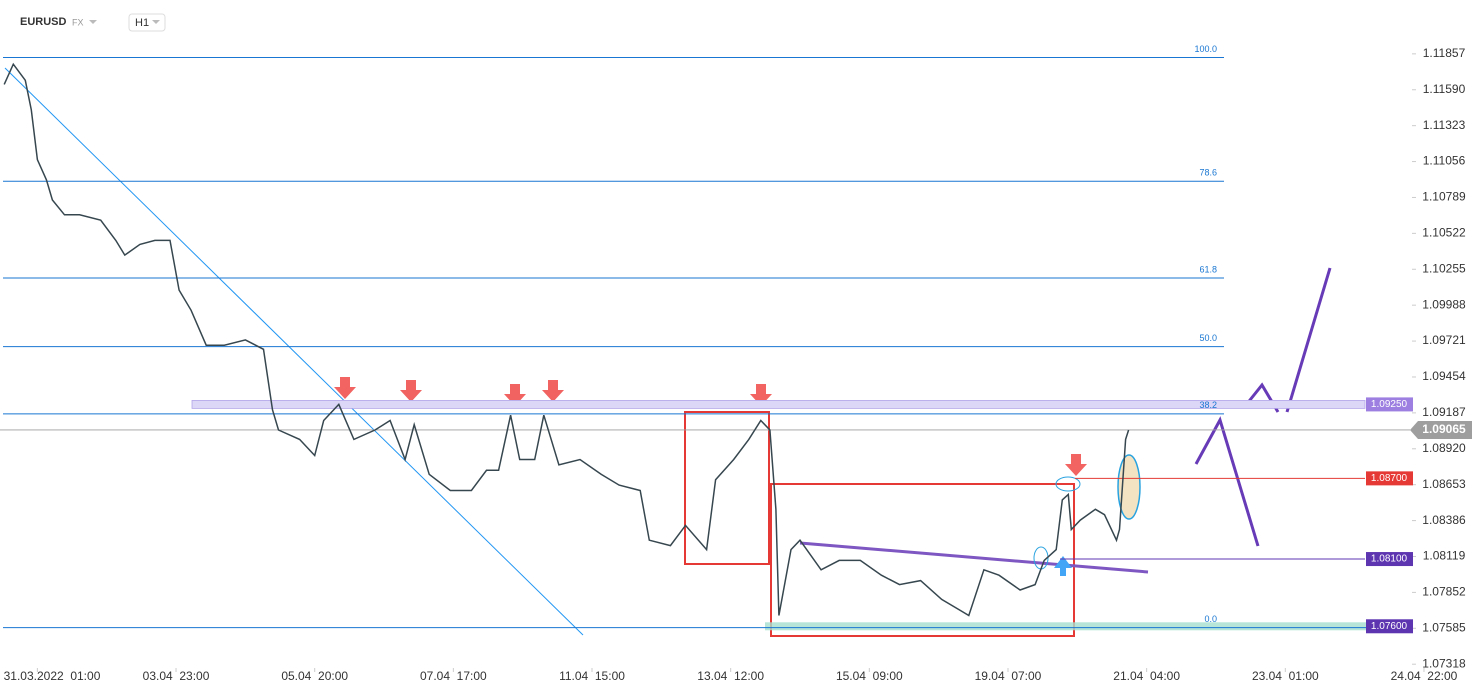 The height and width of the screenshot is (695, 1482). I want to click on fib-label: 0.0, so click(1210, 619).